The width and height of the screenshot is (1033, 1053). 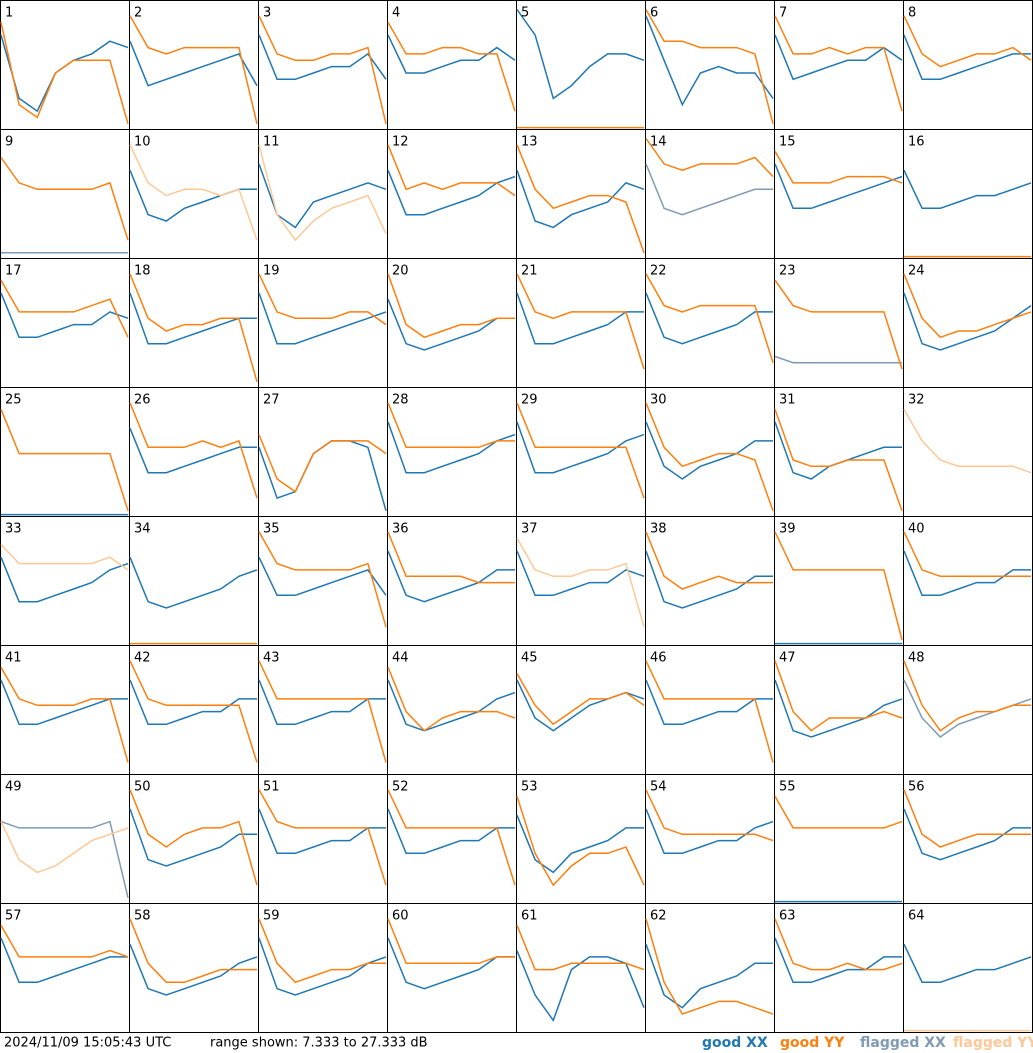 What do you see at coordinates (916, 271) in the screenshot?
I see `panel-label: 24` at bounding box center [916, 271].